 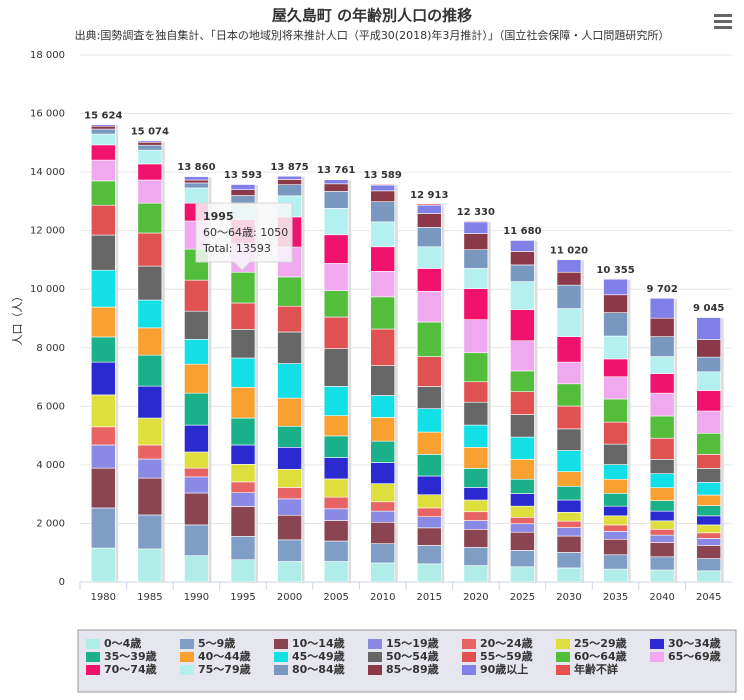 I want to click on x-tick-label: 2040, so click(x=661, y=597).